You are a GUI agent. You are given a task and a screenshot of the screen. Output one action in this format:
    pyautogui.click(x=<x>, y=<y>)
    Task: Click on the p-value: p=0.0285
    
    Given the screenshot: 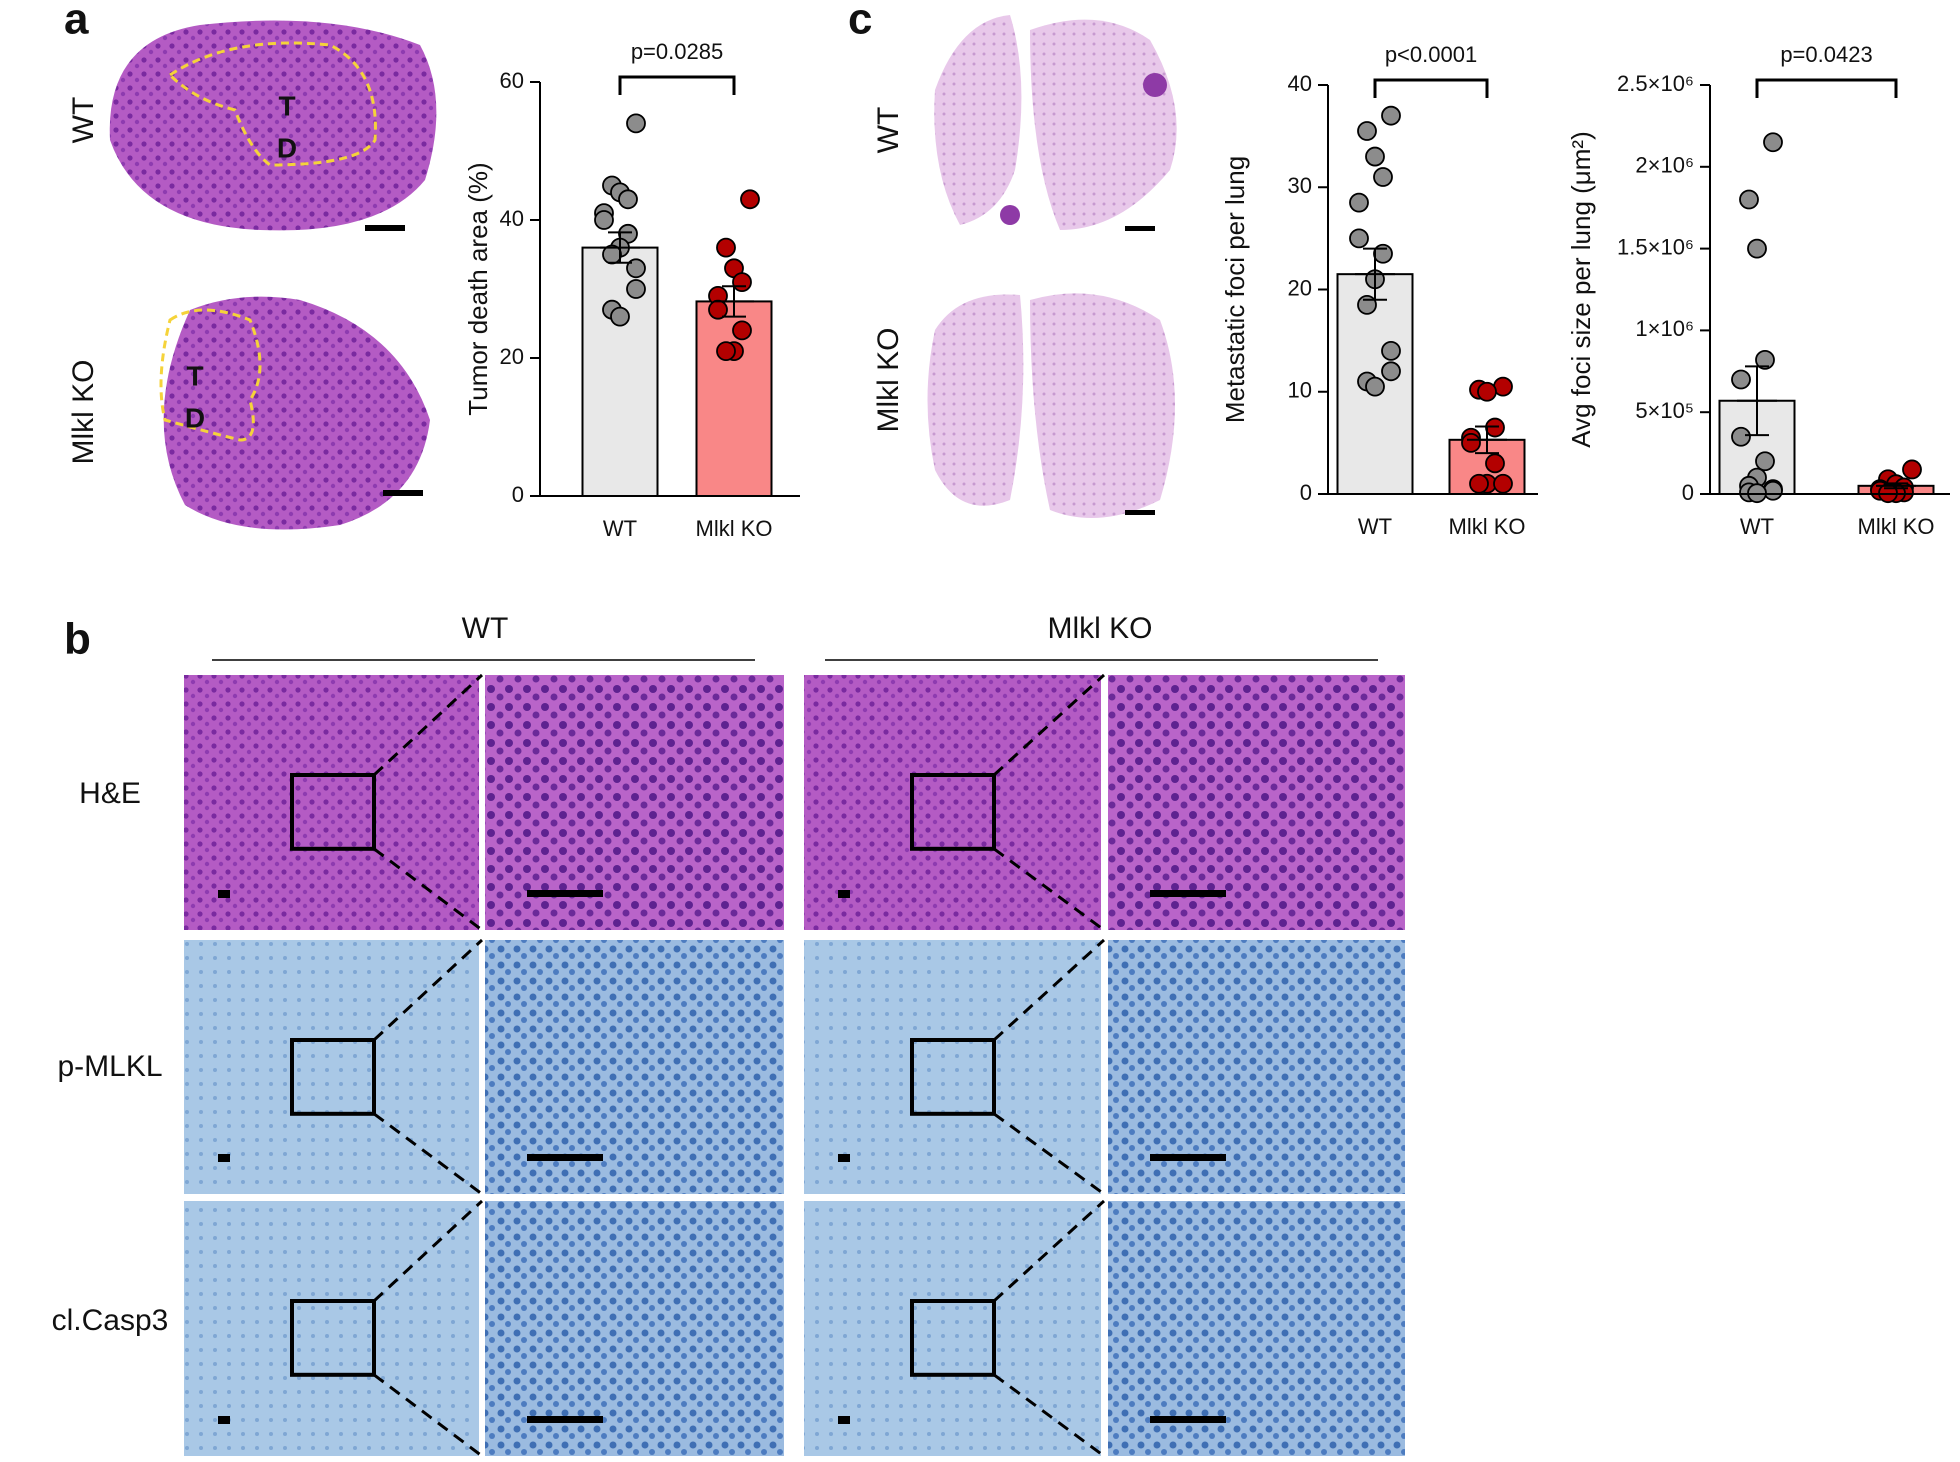 What is the action you would take?
    pyautogui.click(x=677, y=51)
    